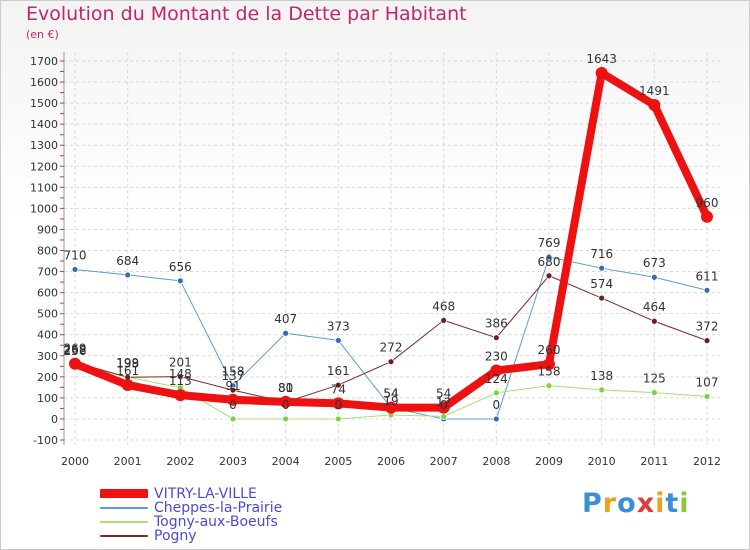 The image size is (750, 550). Describe the element at coordinates (654, 307) in the screenshot. I see `data-label: 464` at that location.